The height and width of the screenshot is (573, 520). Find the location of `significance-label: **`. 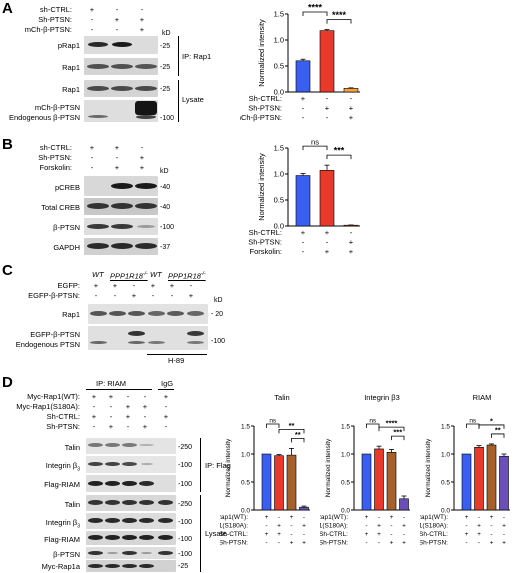

significance-label: ** is located at coordinates (292, 425).